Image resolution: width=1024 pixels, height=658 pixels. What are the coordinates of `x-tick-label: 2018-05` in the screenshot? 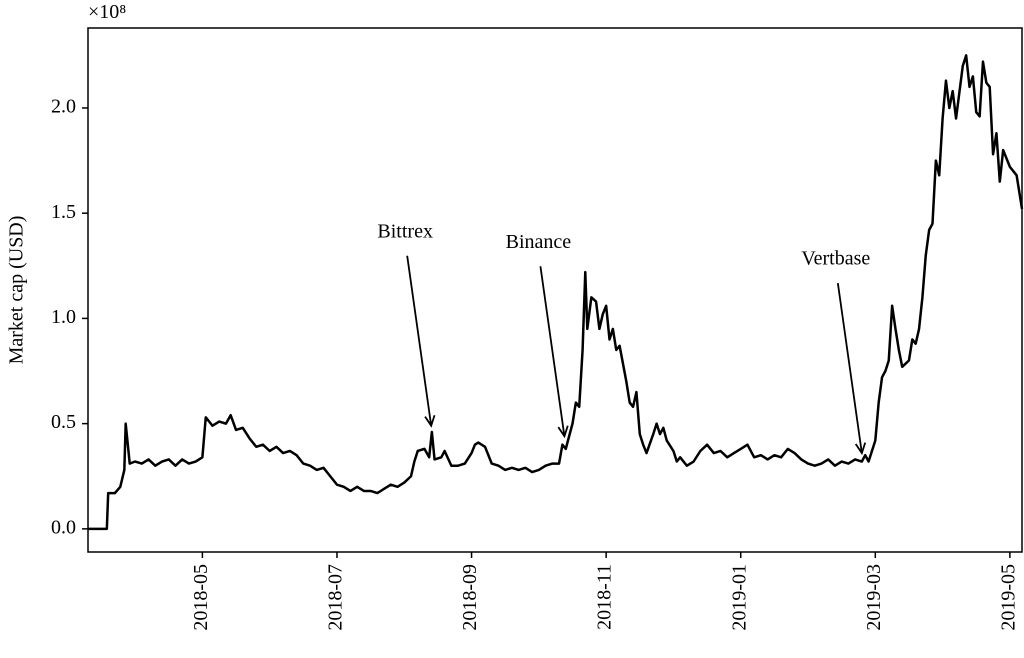 It's located at (201, 597).